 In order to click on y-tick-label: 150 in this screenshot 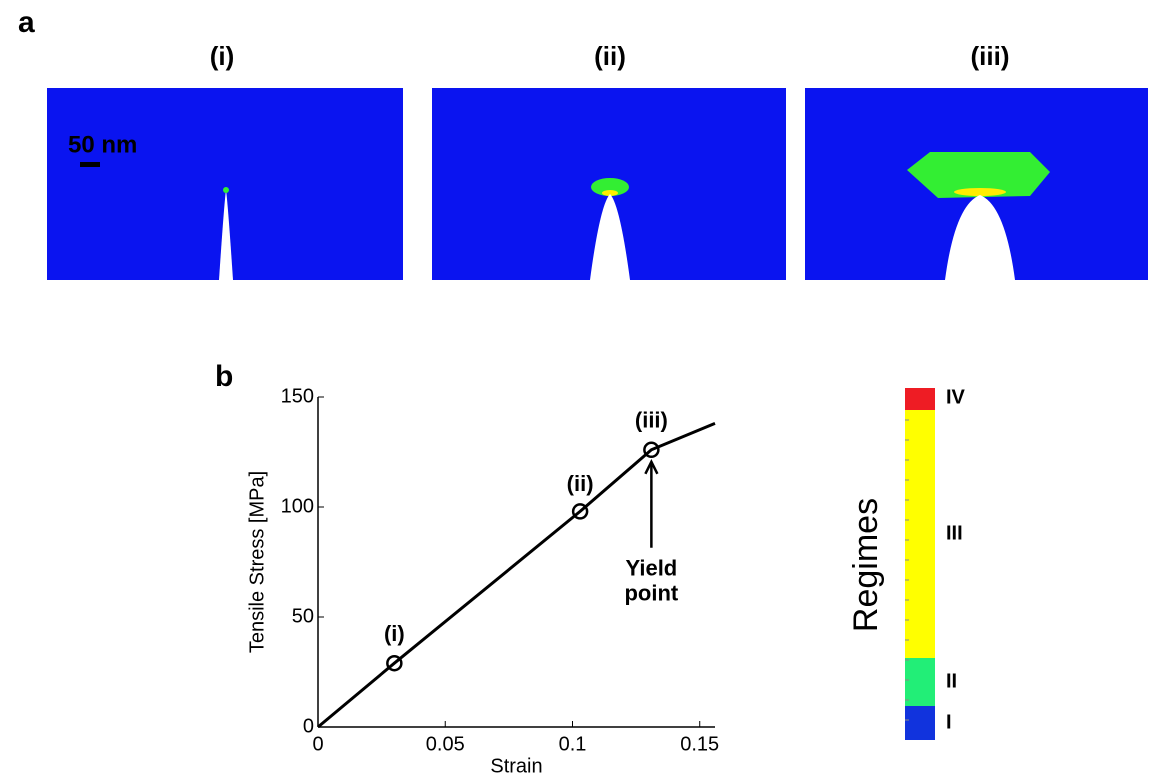, I will do `click(297, 396)`.